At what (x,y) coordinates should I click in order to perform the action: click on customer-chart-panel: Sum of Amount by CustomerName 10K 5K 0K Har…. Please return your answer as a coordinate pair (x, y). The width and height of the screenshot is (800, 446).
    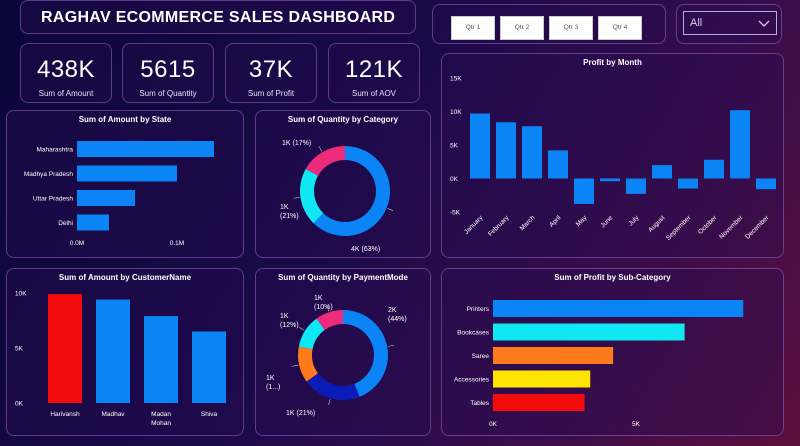
    Looking at the image, I should click on (125, 352).